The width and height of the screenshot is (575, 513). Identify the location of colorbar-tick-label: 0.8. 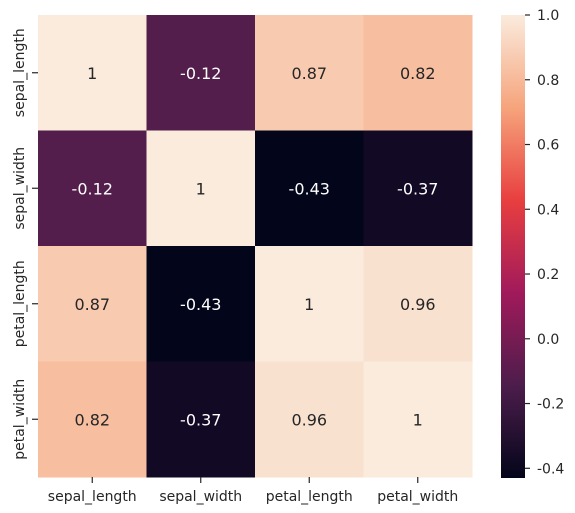
(548, 81).